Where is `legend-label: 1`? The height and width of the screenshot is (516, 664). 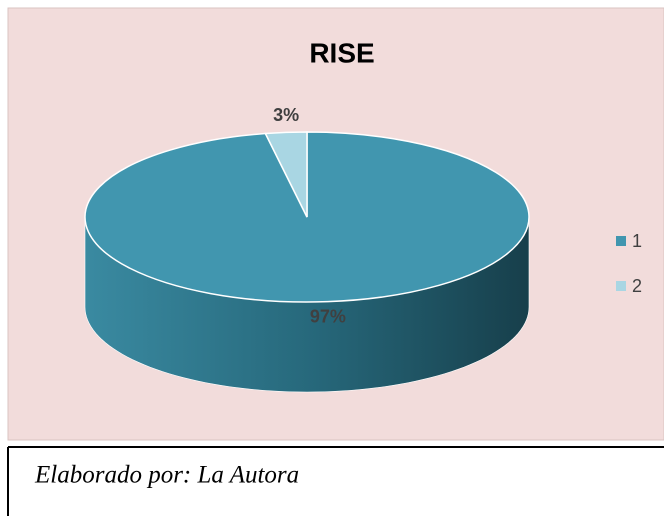
legend-label: 1 is located at coordinates (637, 241).